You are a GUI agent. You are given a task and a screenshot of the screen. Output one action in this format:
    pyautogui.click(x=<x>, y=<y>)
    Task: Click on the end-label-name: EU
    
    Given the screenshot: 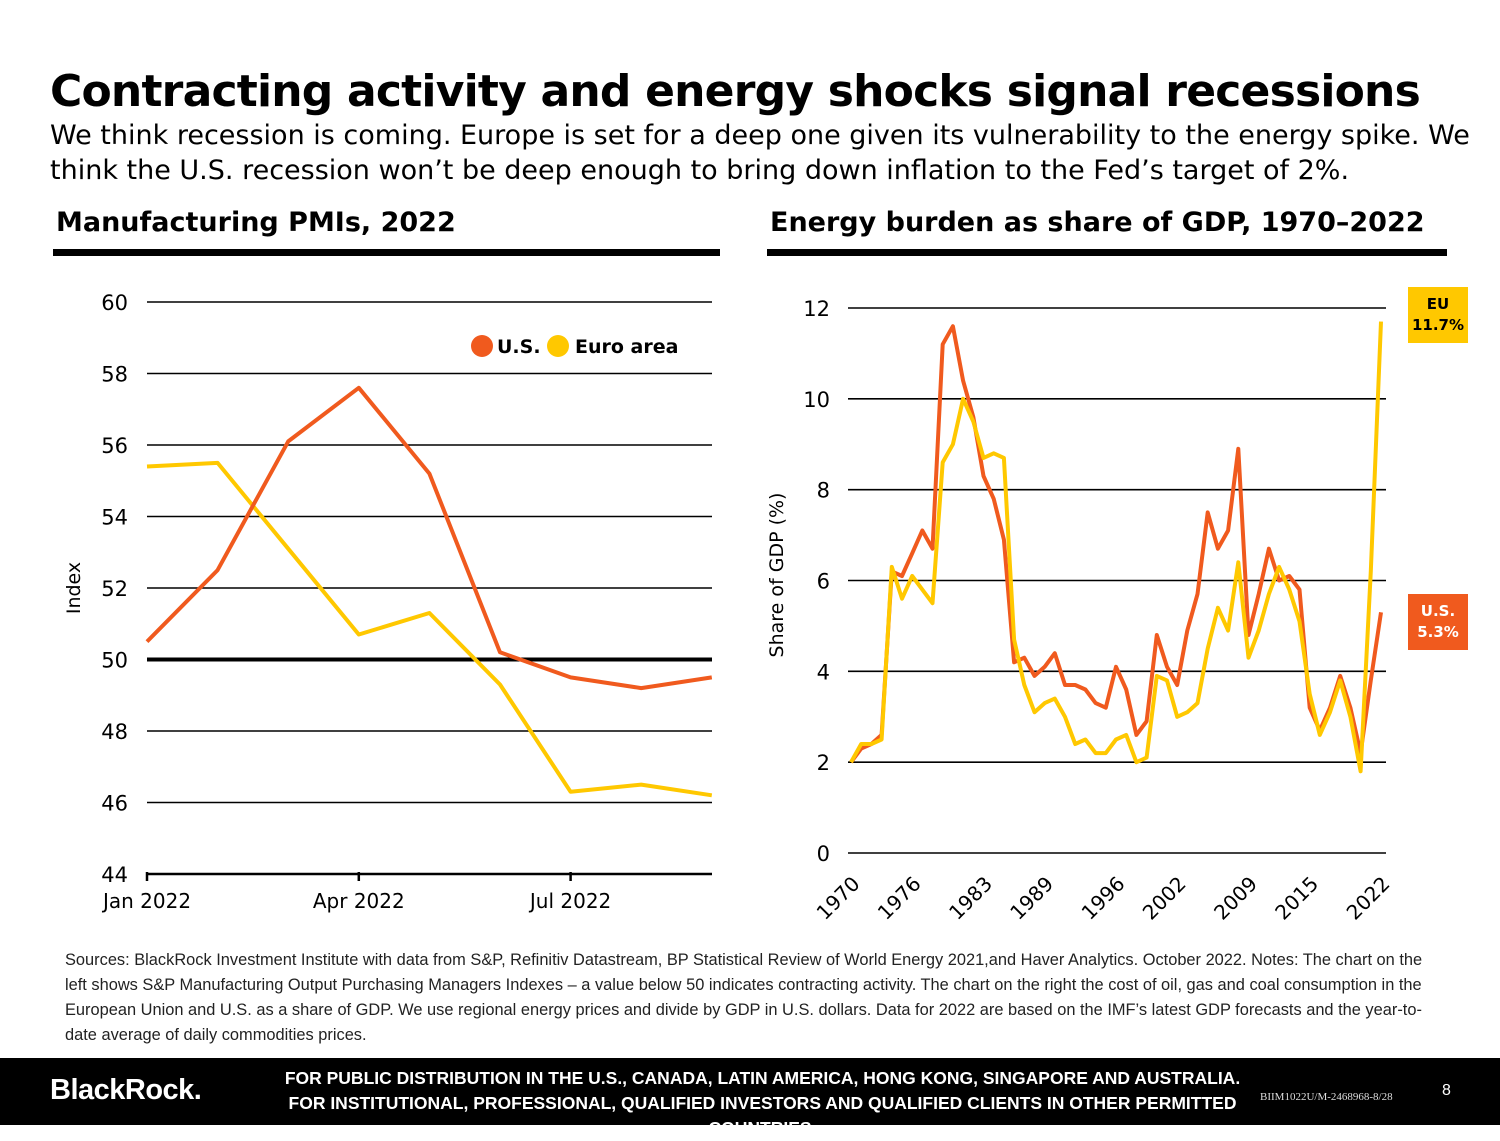 What is the action you would take?
    pyautogui.click(x=1438, y=304)
    